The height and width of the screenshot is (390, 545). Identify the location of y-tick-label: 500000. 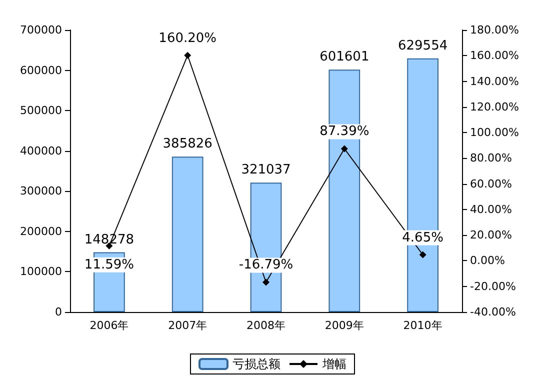
(41, 111).